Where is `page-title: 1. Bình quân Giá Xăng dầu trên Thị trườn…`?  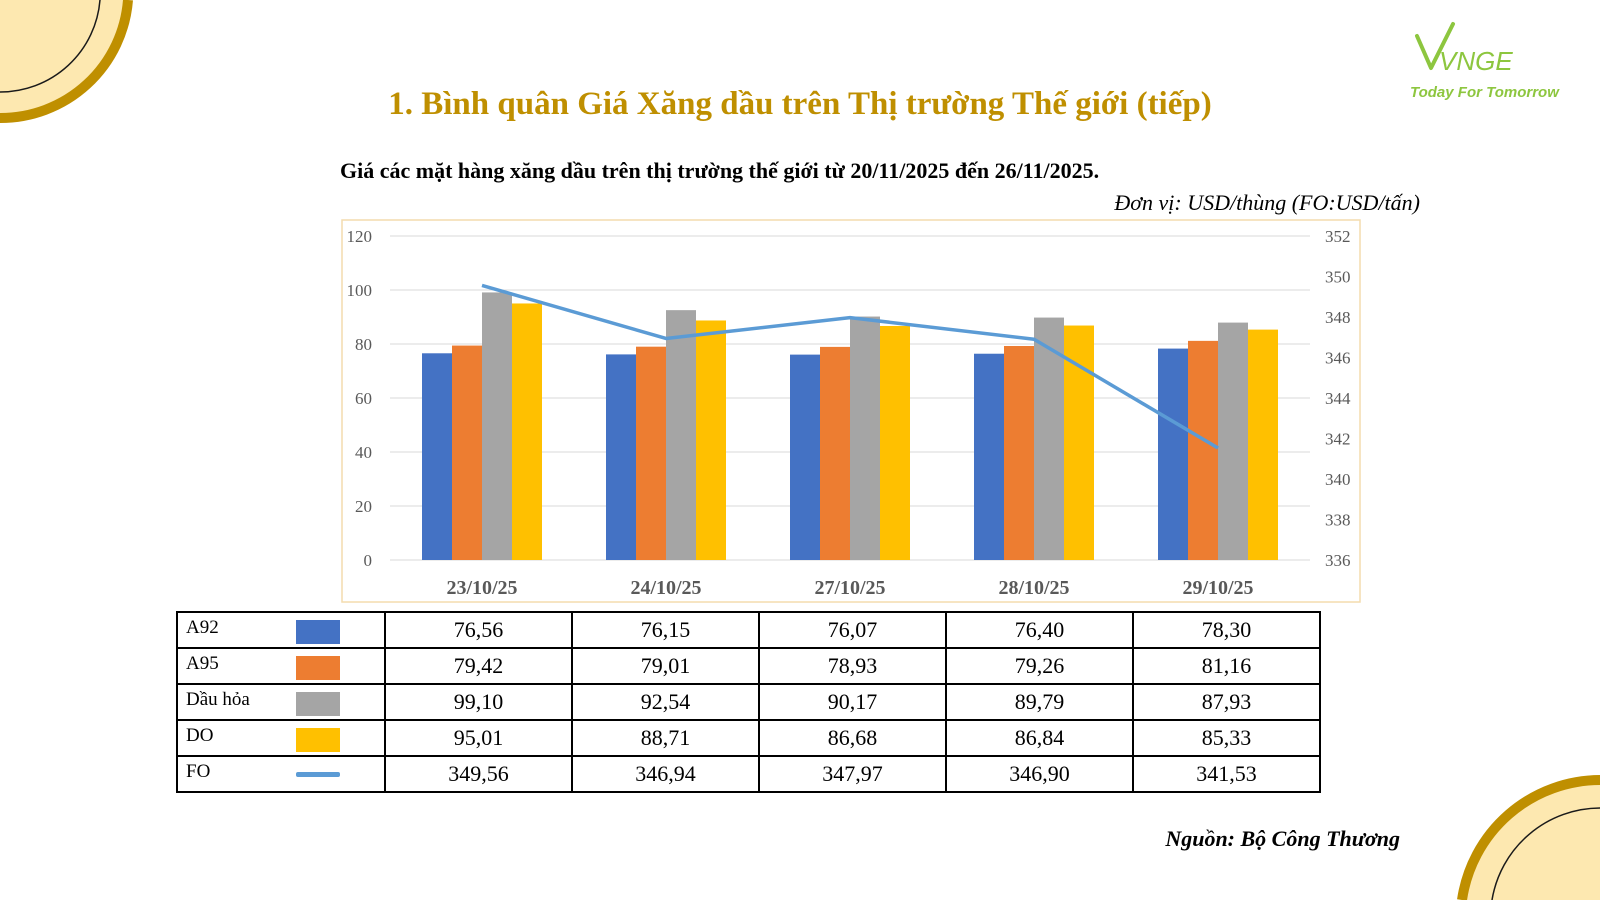 page-title: 1. Bình quân Giá Xăng dầu trên Thị trườn… is located at coordinates (800, 104).